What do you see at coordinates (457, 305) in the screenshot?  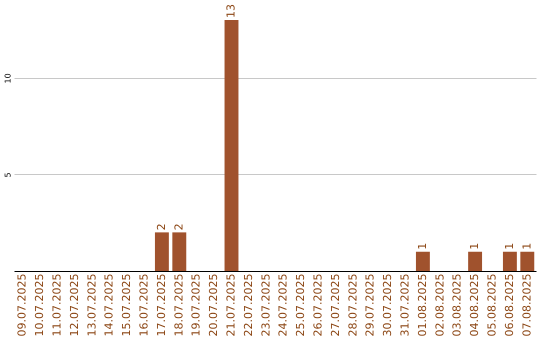 I see `x-tick-label: 03.08.2025` at bounding box center [457, 305].